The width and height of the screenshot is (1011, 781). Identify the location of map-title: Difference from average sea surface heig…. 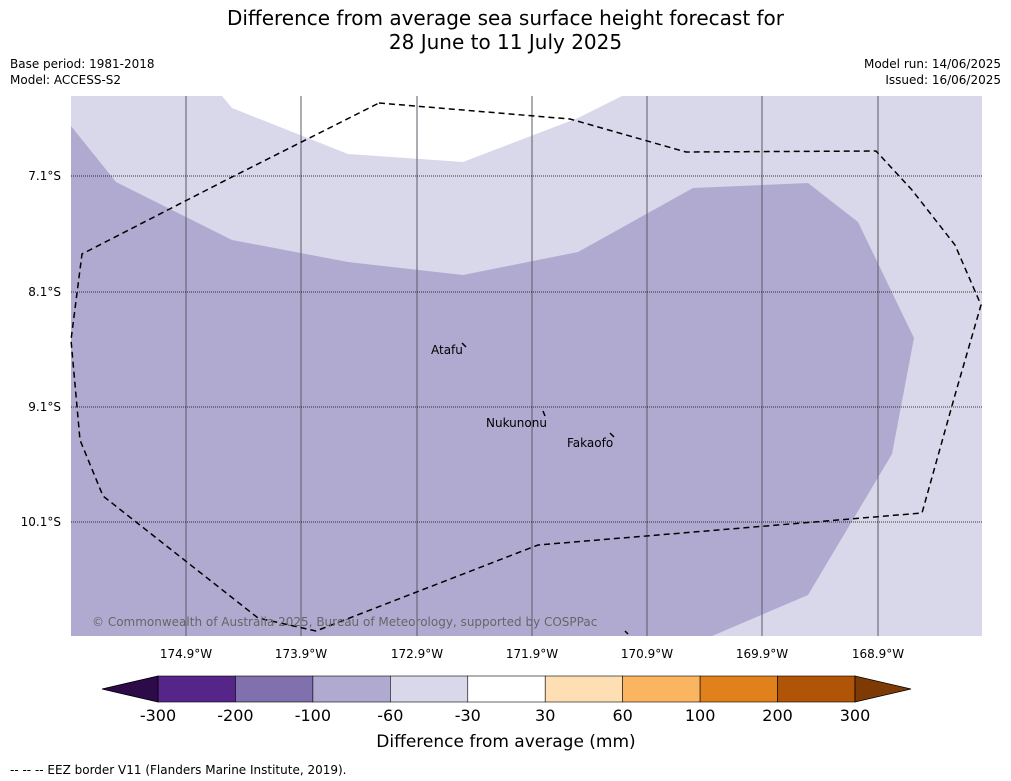
(505, 30).